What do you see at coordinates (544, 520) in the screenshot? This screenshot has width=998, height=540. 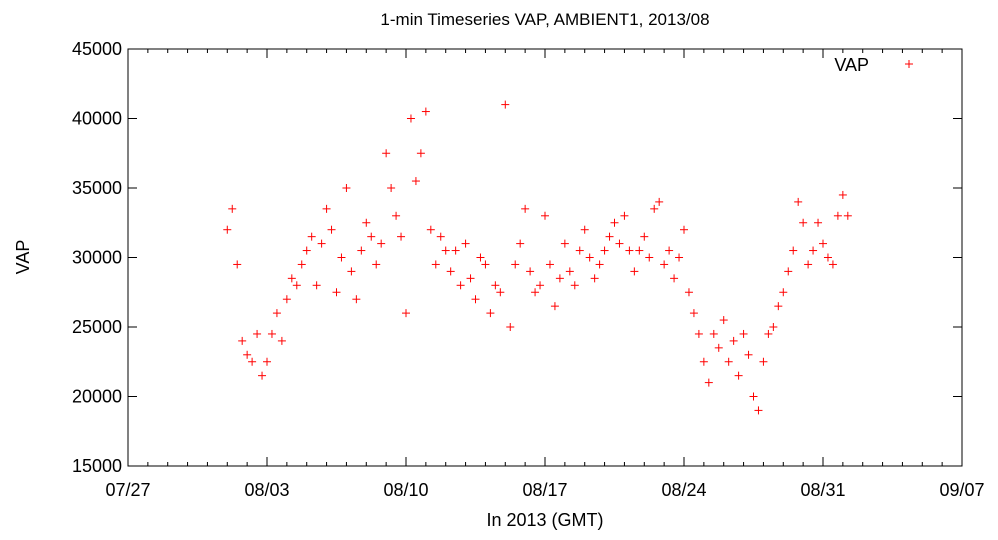 I see `x-axis-label: In 2013 (GMT)` at bounding box center [544, 520].